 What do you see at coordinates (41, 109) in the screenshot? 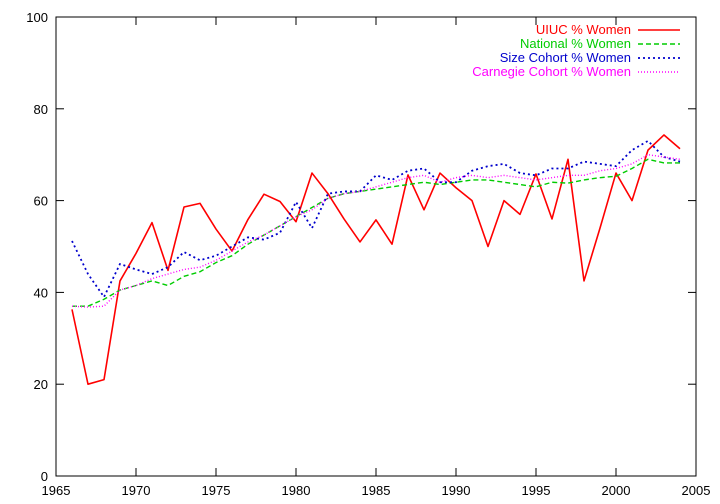
I see `y-tick-label: 80` at bounding box center [41, 109].